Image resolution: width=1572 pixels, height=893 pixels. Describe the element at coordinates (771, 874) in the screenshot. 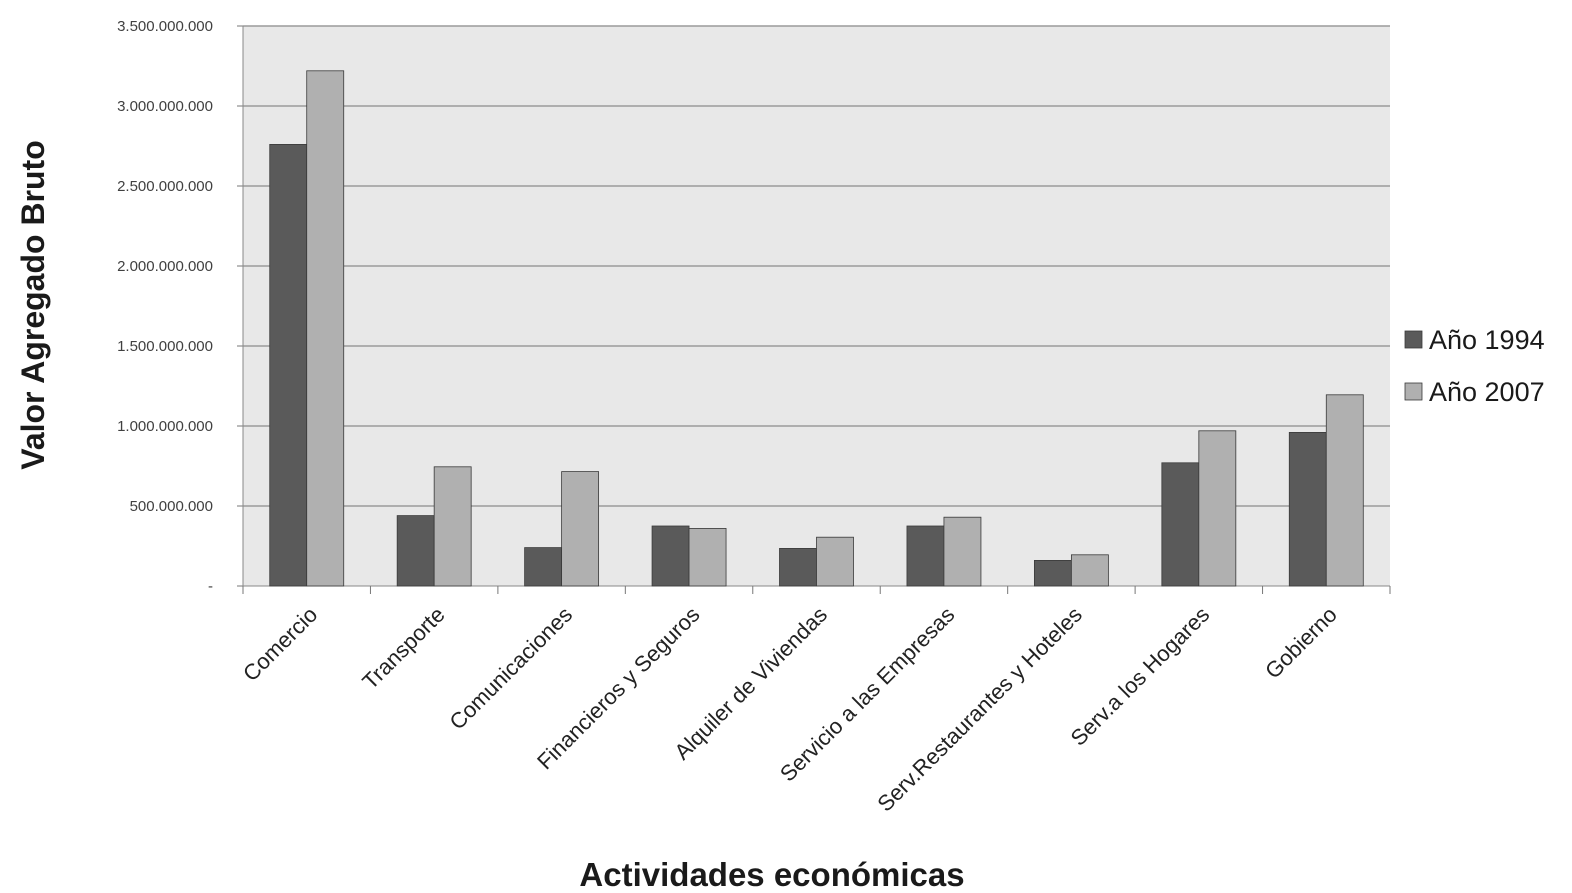

I see `x-axis-title: Actividades económicas` at that location.